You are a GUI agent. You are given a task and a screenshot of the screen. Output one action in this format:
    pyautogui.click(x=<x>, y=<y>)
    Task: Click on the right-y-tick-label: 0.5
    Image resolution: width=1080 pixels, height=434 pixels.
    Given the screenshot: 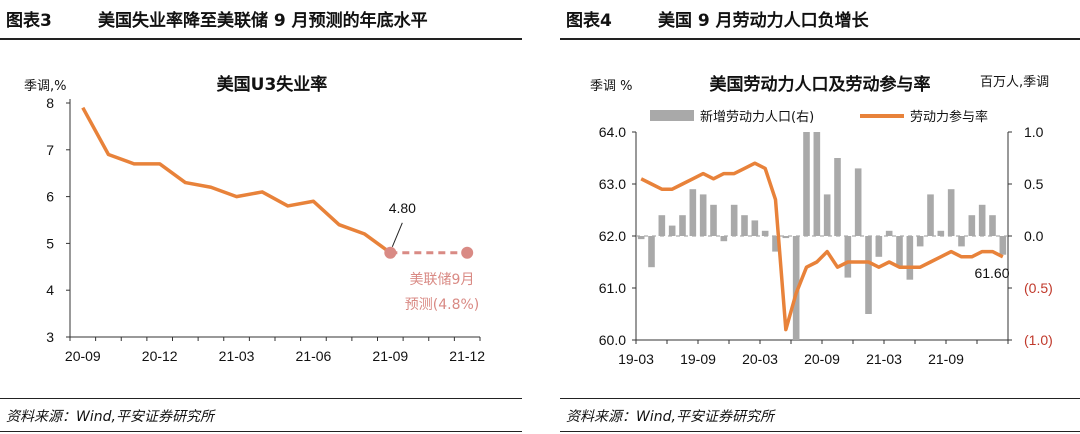 What is the action you would take?
    pyautogui.click(x=1034, y=184)
    